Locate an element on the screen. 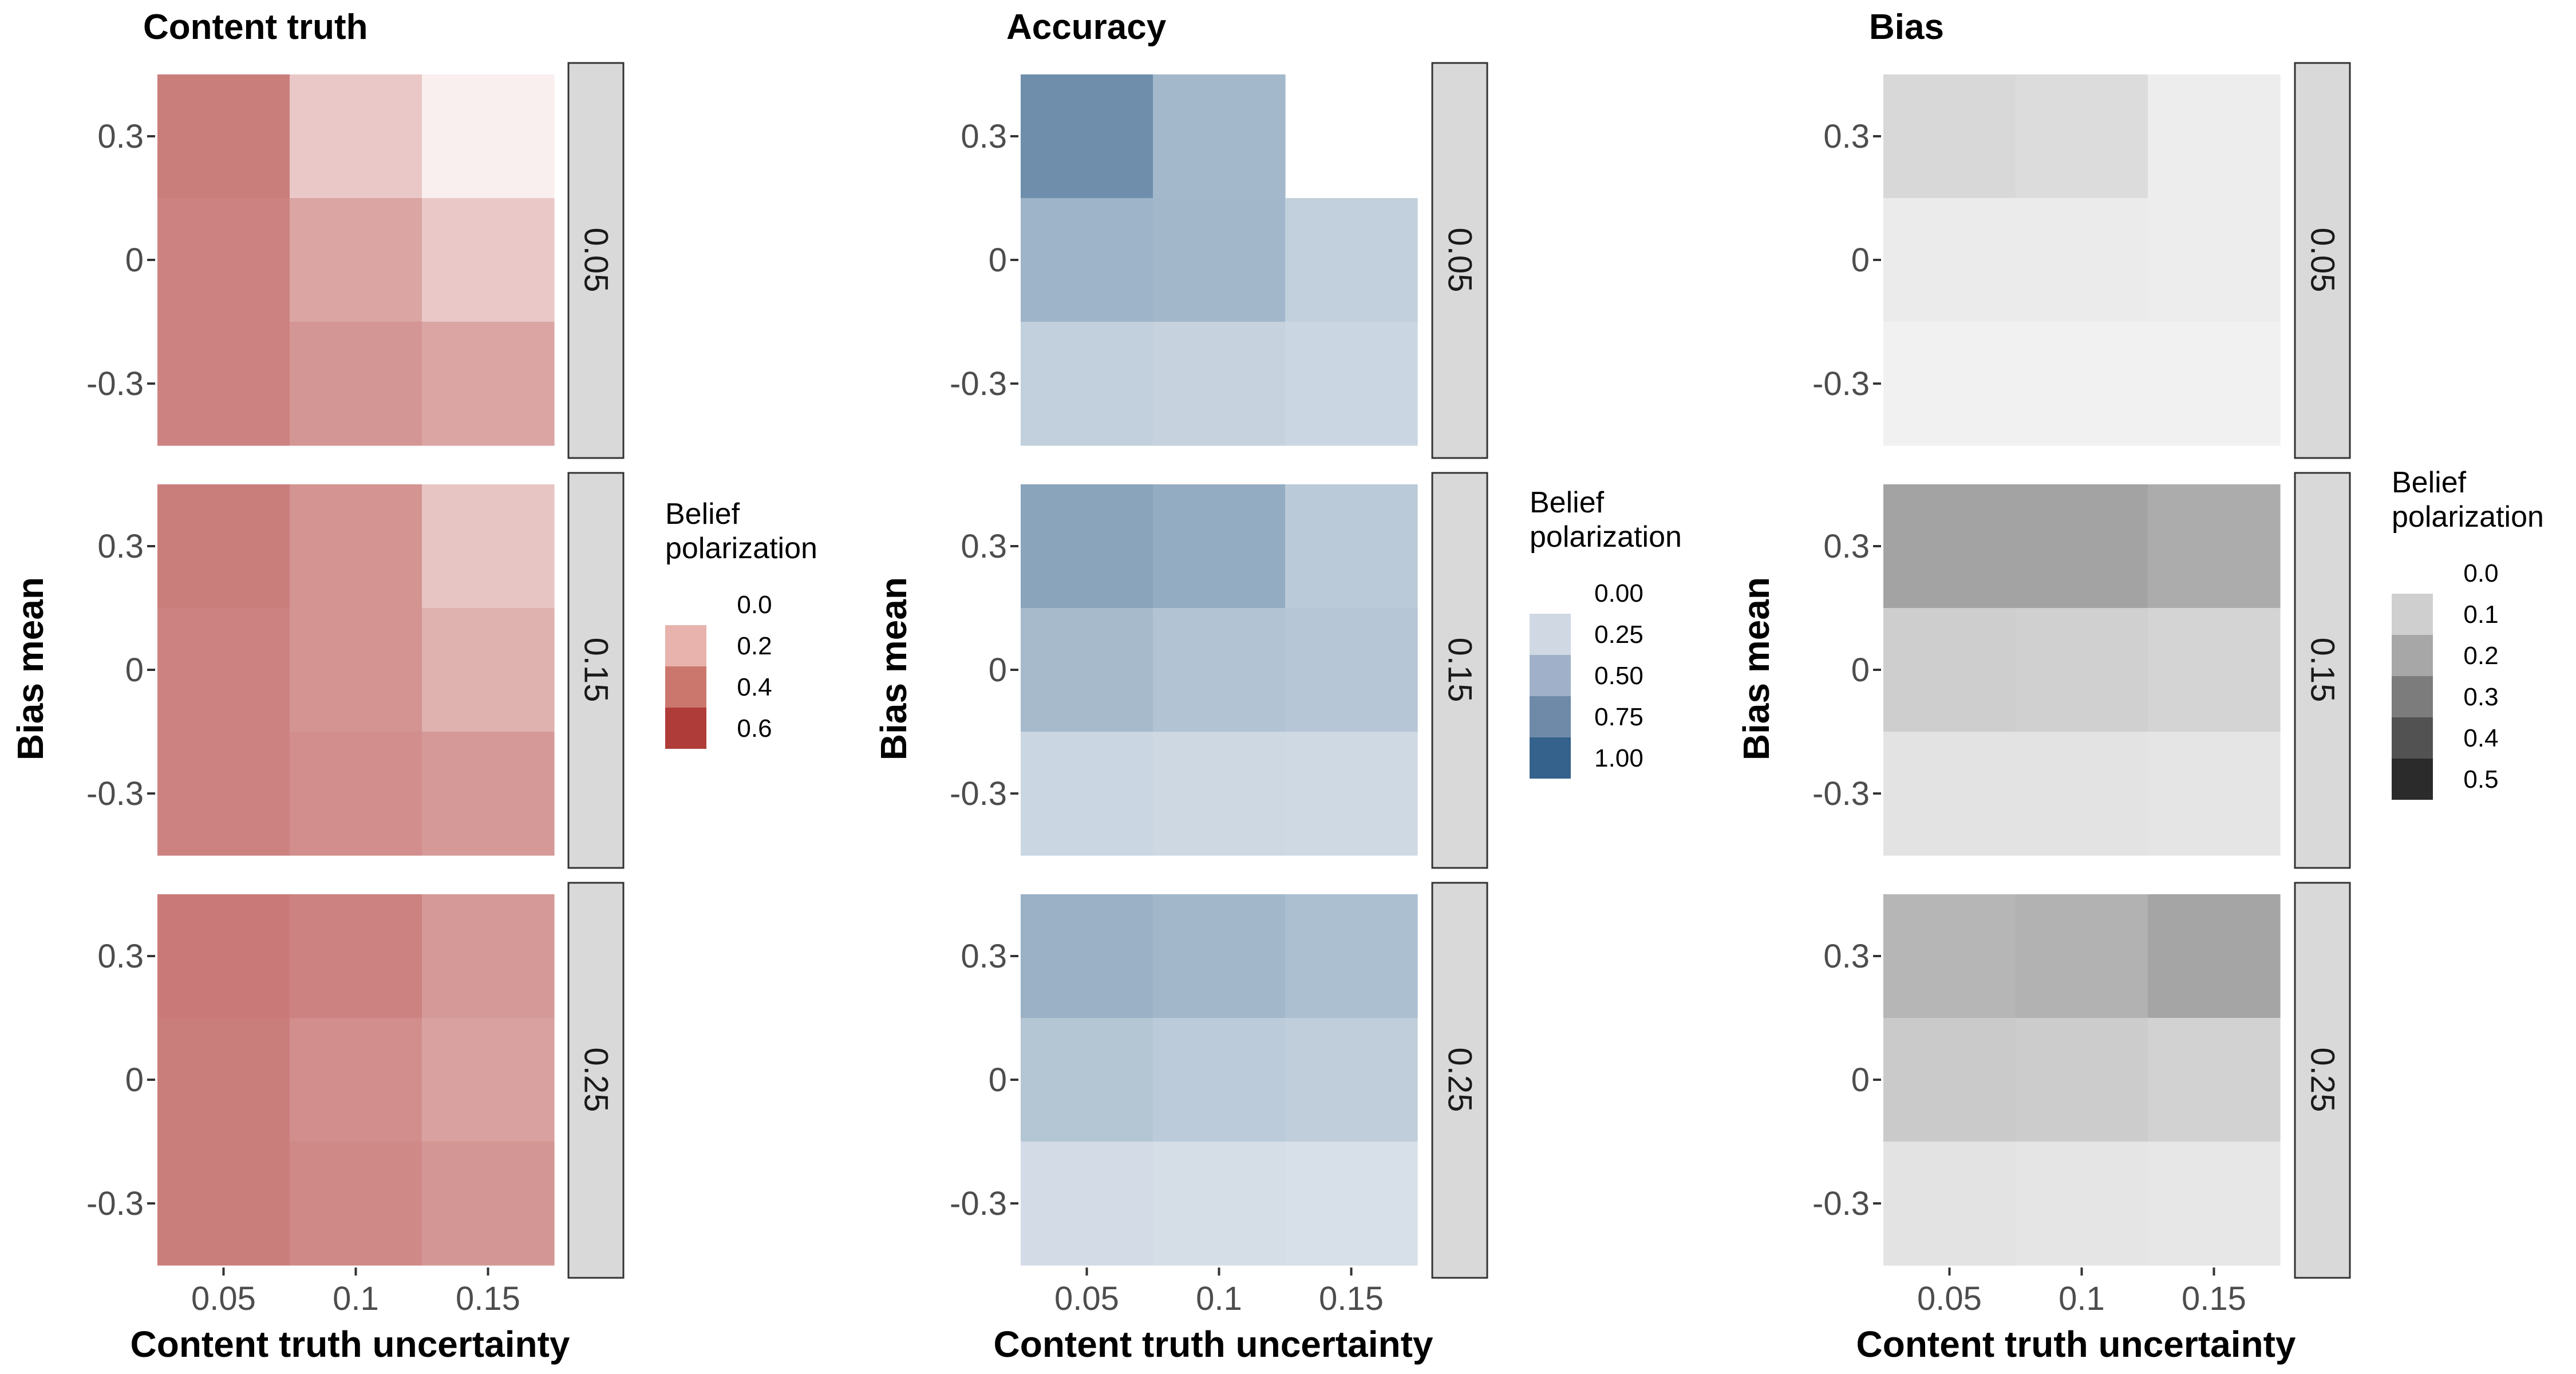 Image resolution: width=2576 pixels, height=1374 pixels. legend-label: 0.75 is located at coordinates (1618, 717).